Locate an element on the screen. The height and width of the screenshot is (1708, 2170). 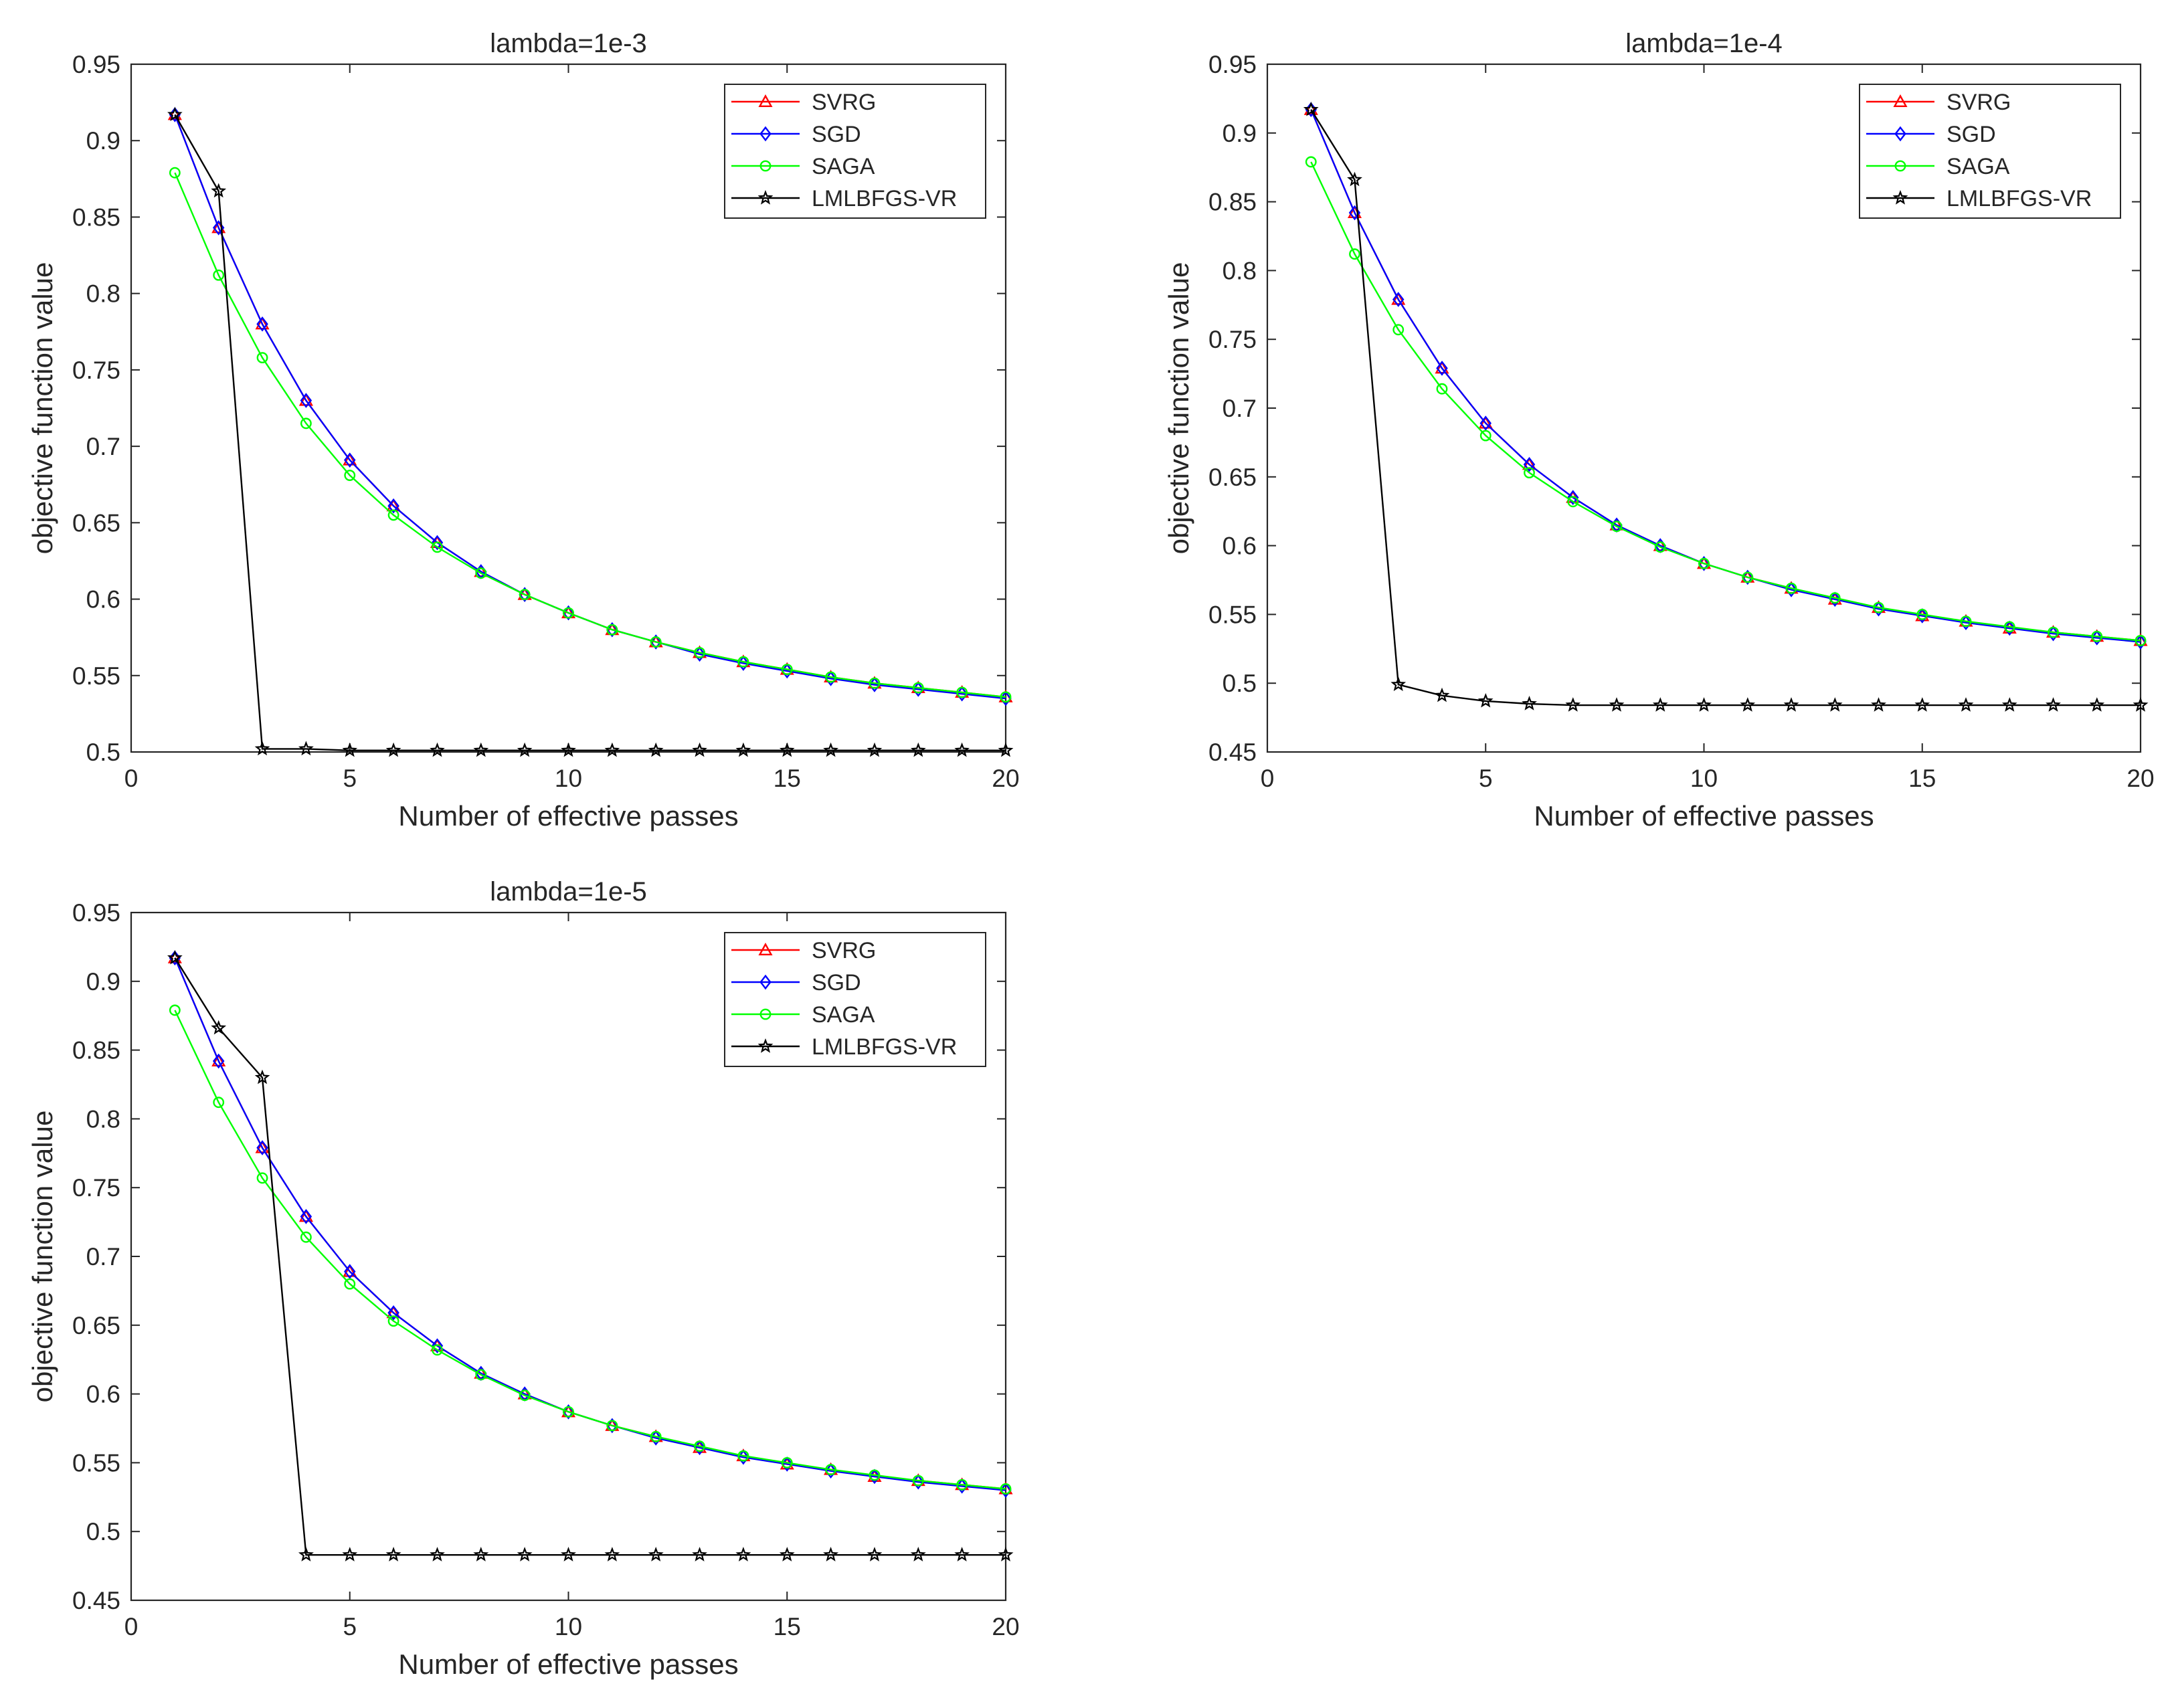
y-tick-label: 0.6 is located at coordinates (103, 599).